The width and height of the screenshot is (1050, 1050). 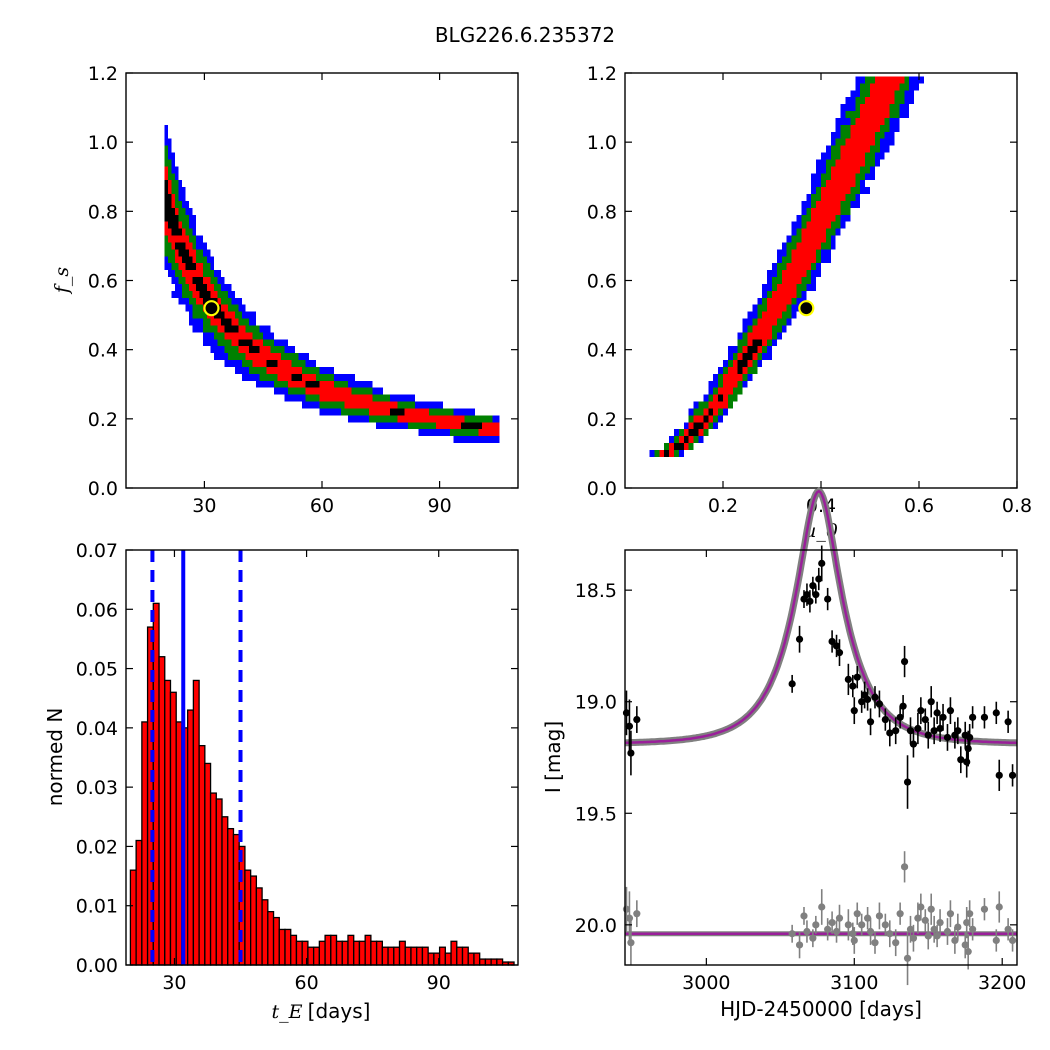 I want to click on panel-tE-histogram-xlabel: t_E [days], so click(x=321, y=1011).